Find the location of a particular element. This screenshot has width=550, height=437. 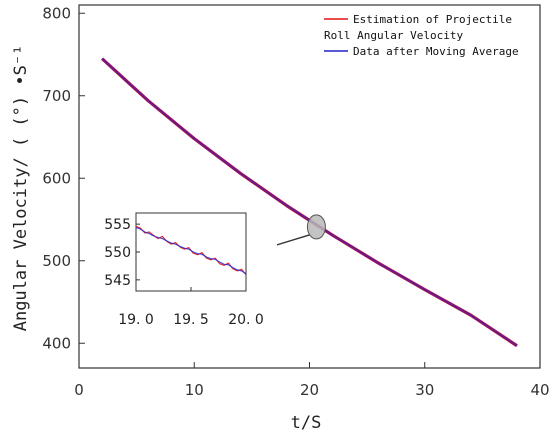

inset-x-tick-label: 19. 0 is located at coordinates (136, 320).